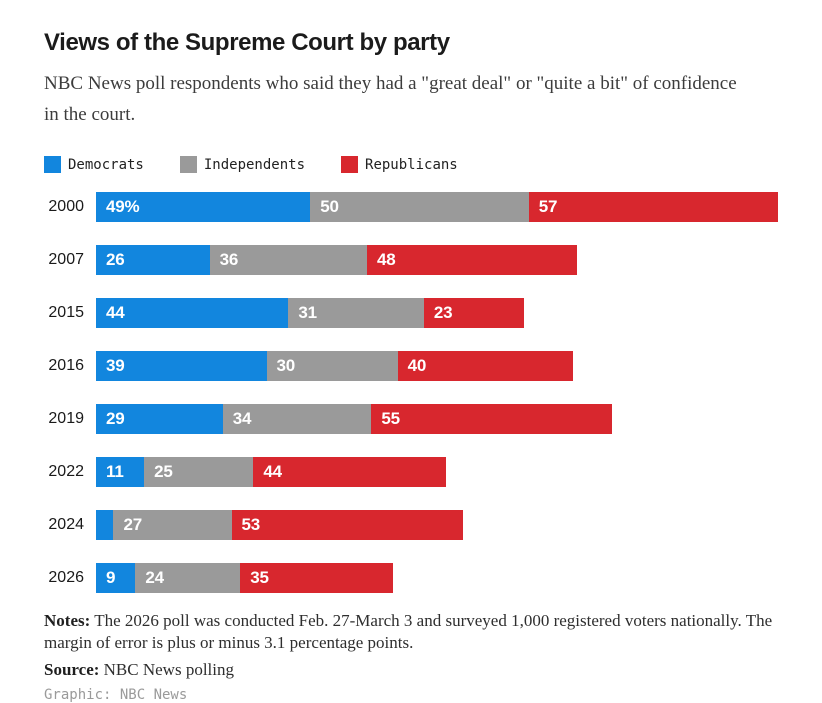  I want to click on bar-value-label: 57, so click(548, 206).